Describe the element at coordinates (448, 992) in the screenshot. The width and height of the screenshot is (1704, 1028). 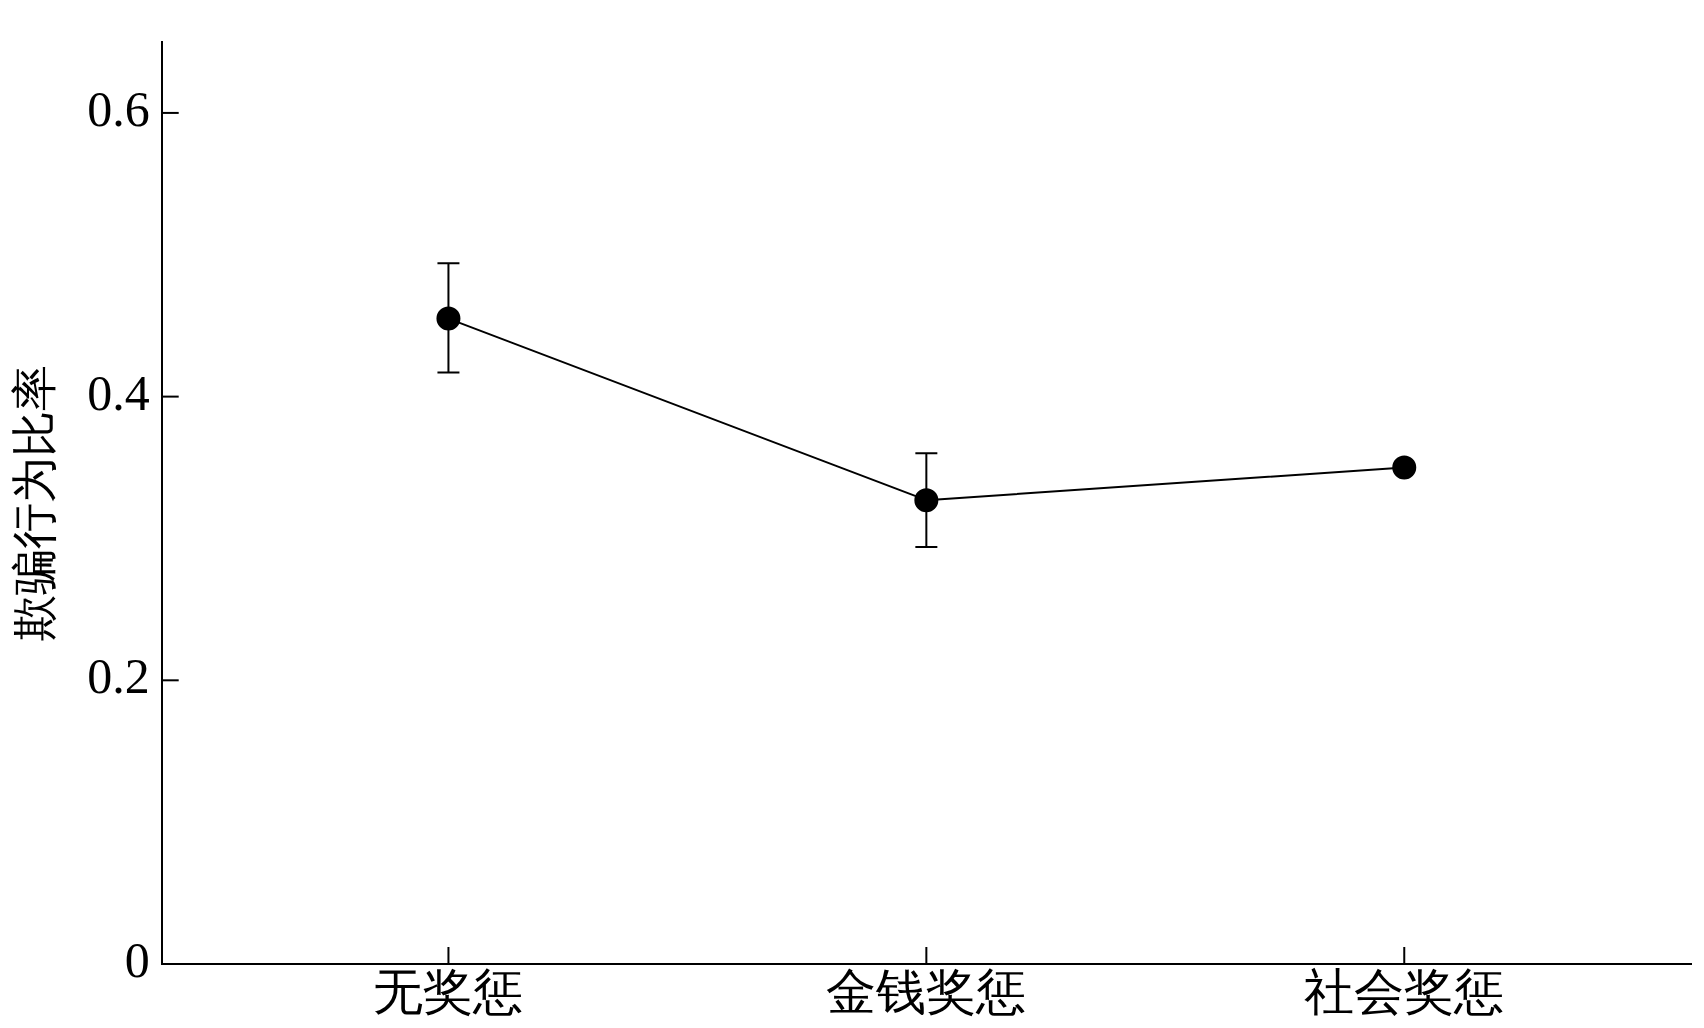
I see `x-tick-label: 无奖惩` at that location.